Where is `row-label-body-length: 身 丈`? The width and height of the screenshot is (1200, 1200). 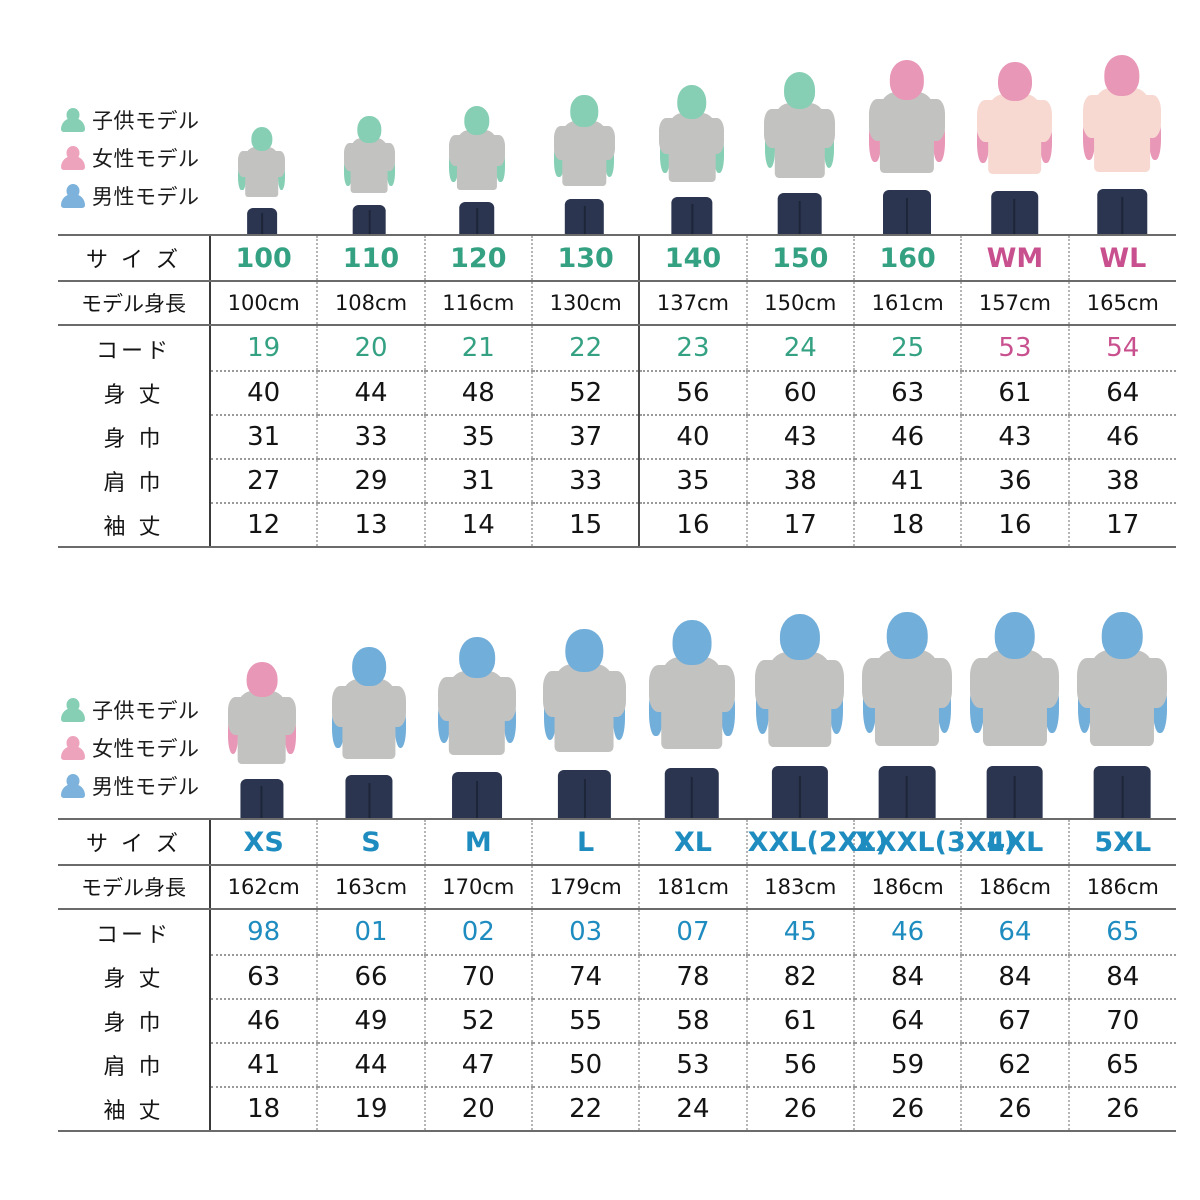 row-label-body-length: 身 丈 is located at coordinates (133, 395).